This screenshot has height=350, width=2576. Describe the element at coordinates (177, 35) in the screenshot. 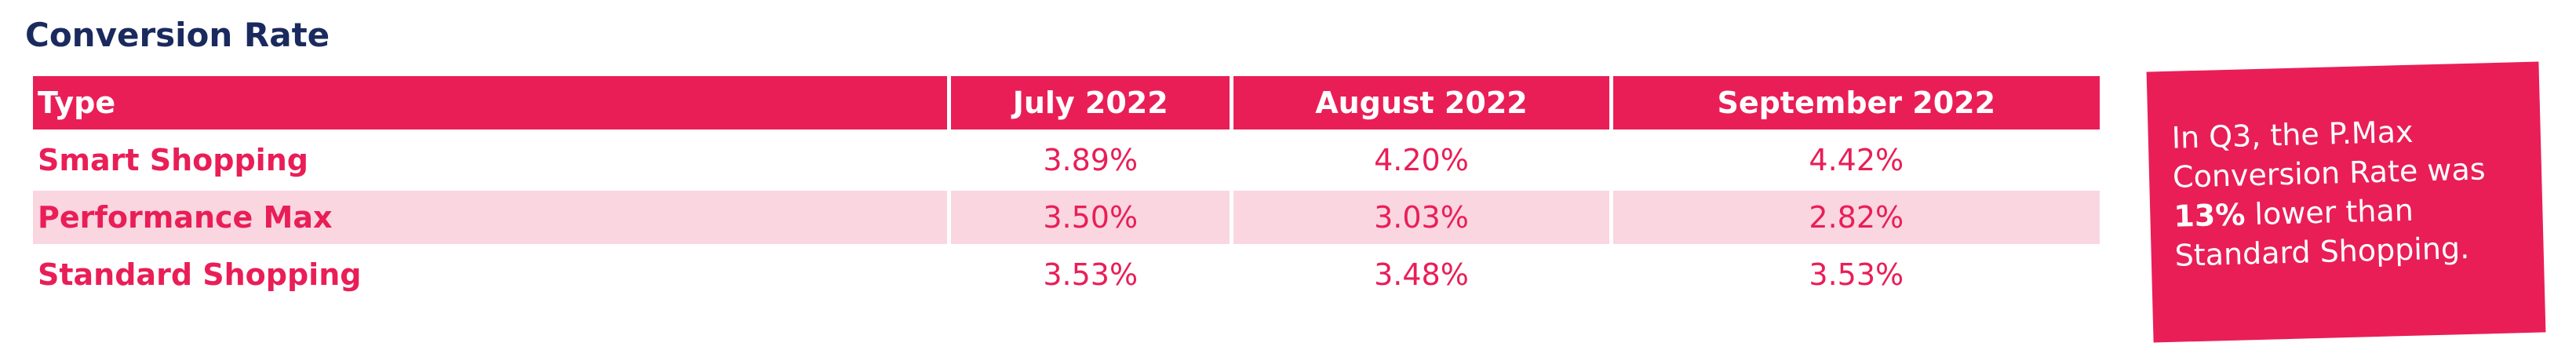

I see `title: Conversion Rate` at that location.